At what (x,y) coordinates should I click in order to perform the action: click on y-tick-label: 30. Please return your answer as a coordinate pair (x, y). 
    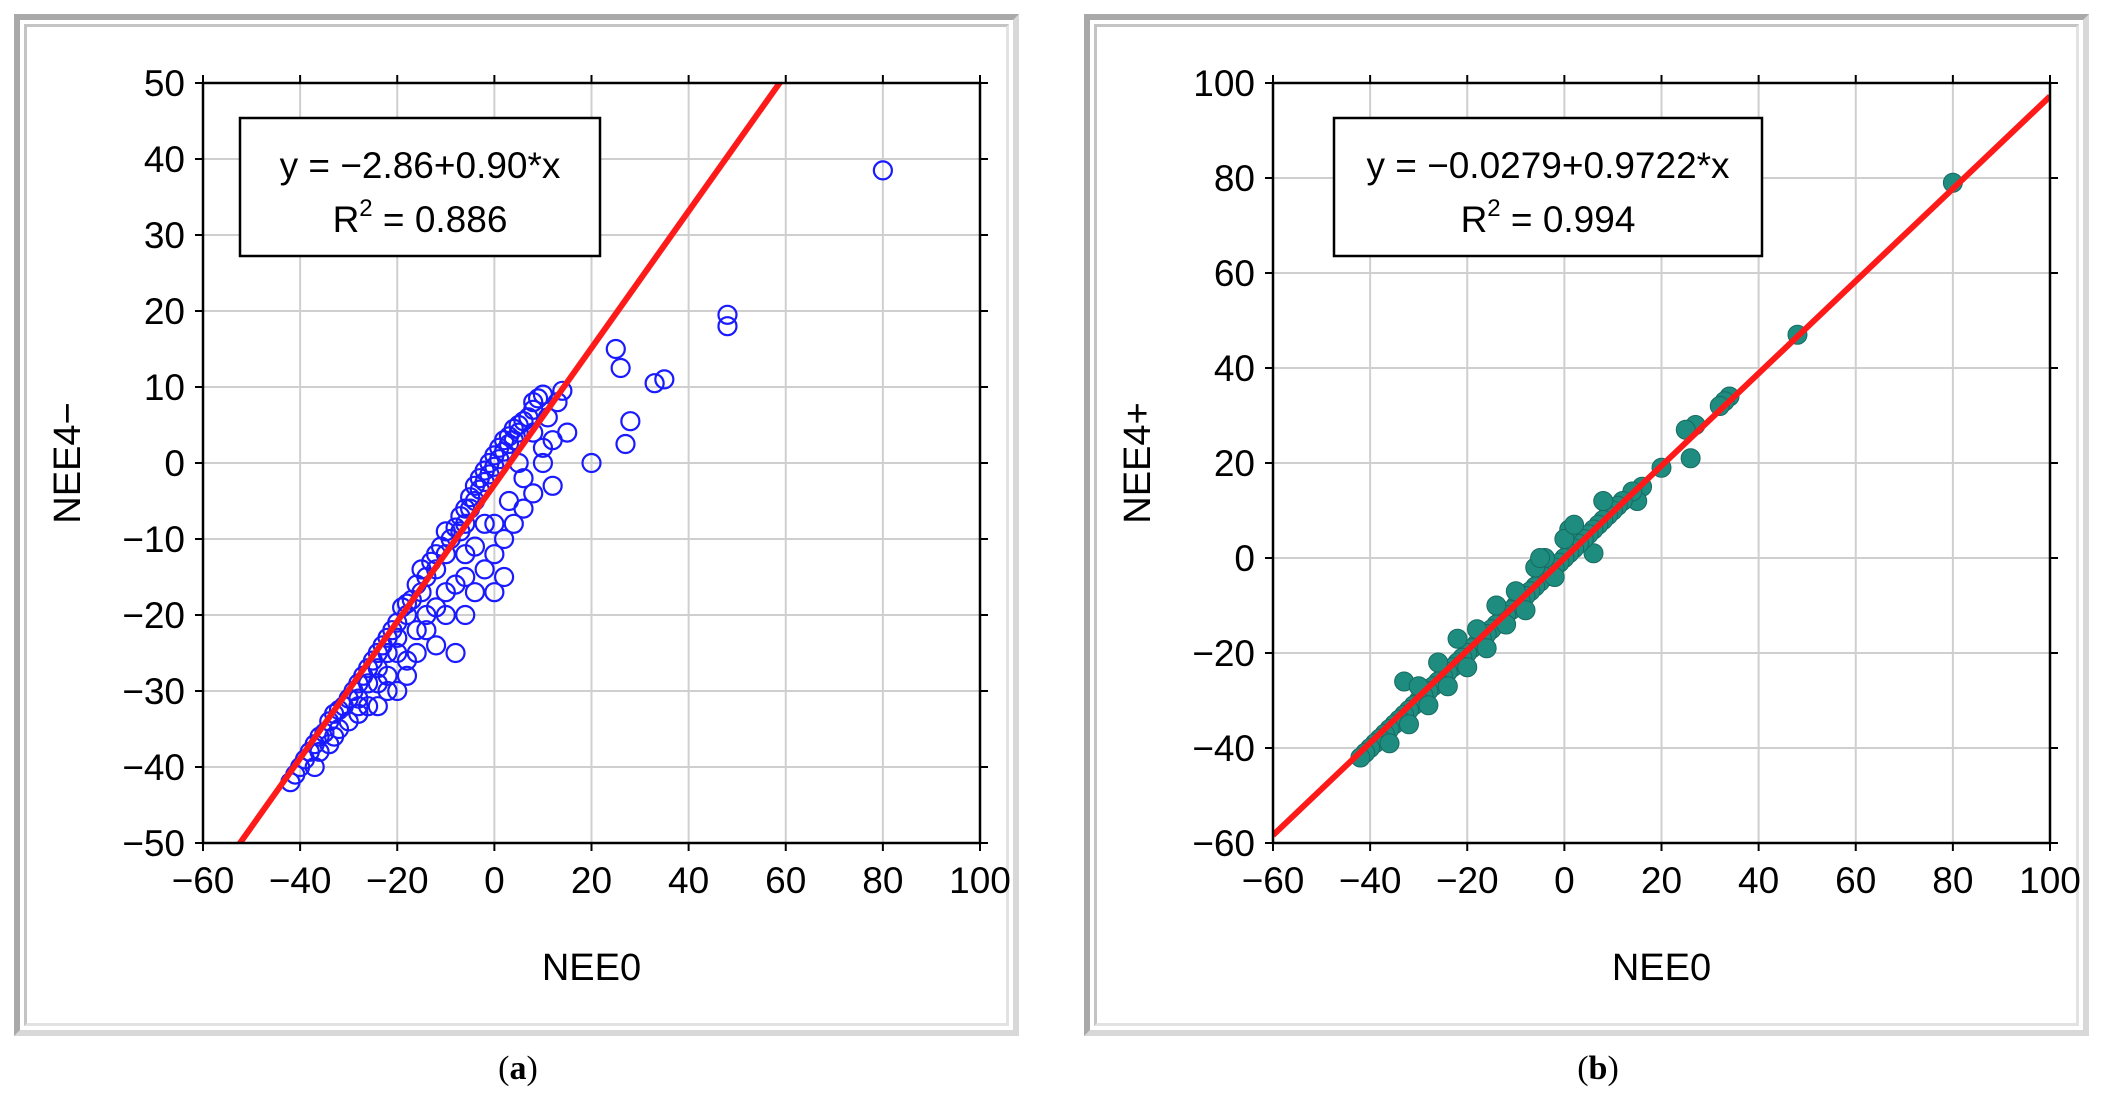
    Looking at the image, I should click on (164, 235).